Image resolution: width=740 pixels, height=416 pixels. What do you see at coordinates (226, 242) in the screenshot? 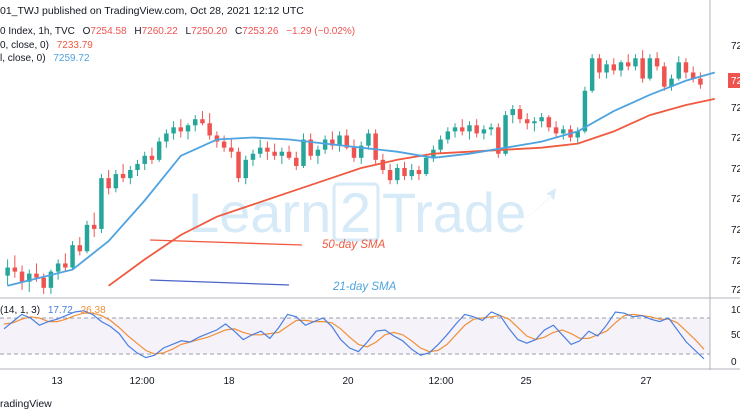
I see `sma50-pointer-line` at bounding box center [226, 242].